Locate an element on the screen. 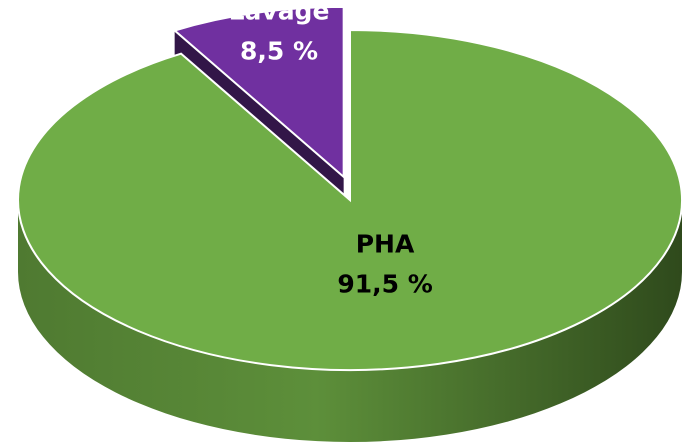  slice-label: Lavage is located at coordinates (279, 12).